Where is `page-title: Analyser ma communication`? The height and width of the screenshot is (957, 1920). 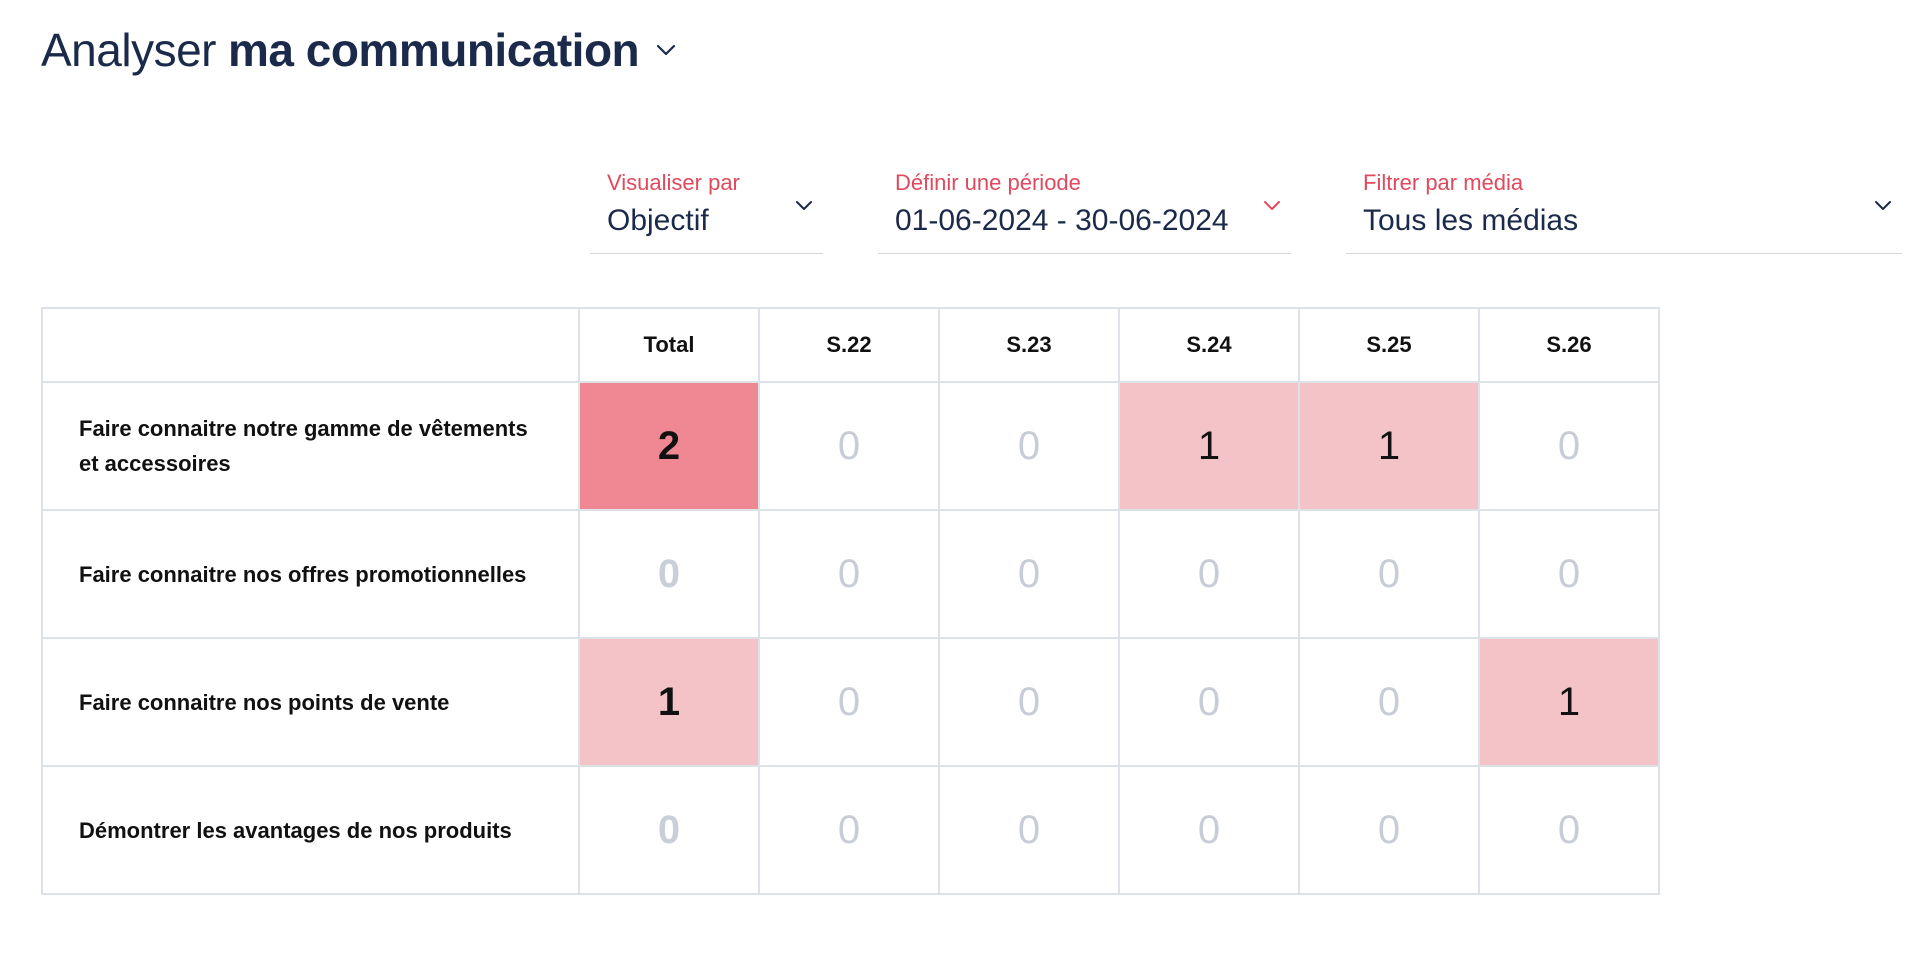
page-title: Analyser ma communication is located at coordinates (359, 50).